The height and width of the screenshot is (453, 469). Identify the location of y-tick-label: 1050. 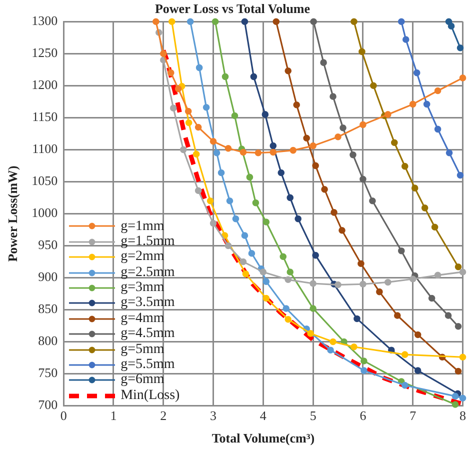
(45, 180).